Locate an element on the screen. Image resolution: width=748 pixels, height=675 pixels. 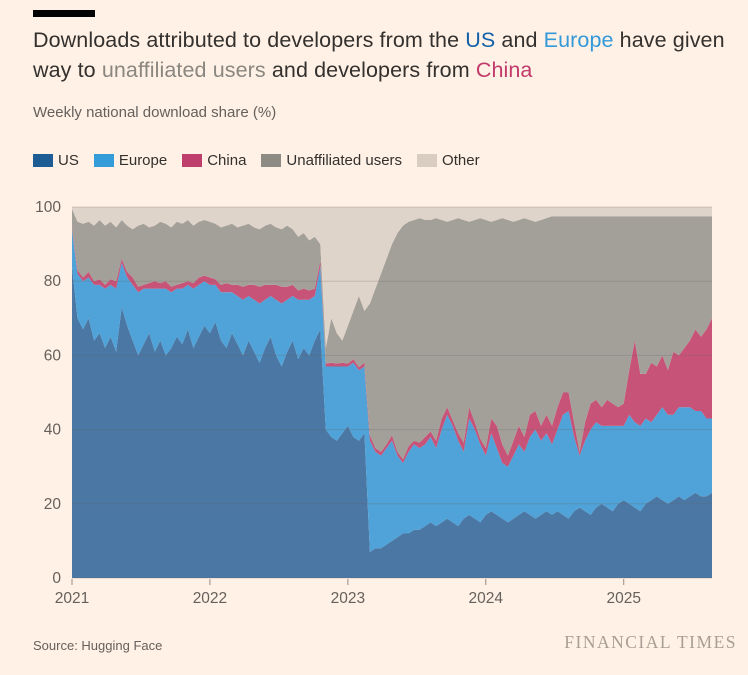
legend-item-europe: Europe is located at coordinates (130, 160).